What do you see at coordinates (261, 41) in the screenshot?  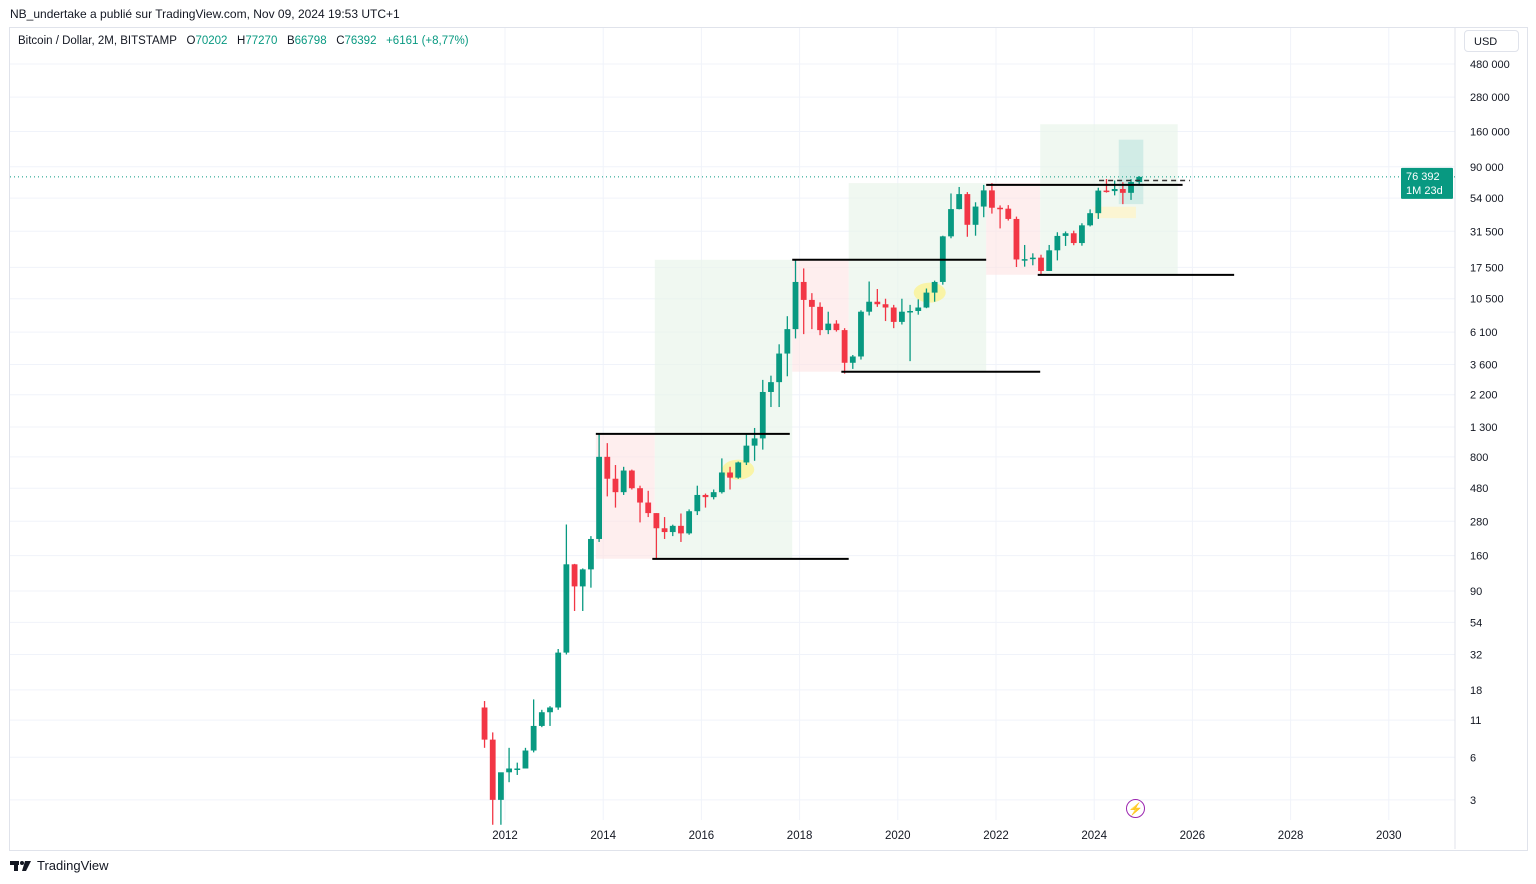 I see `high-value: 77270` at bounding box center [261, 41].